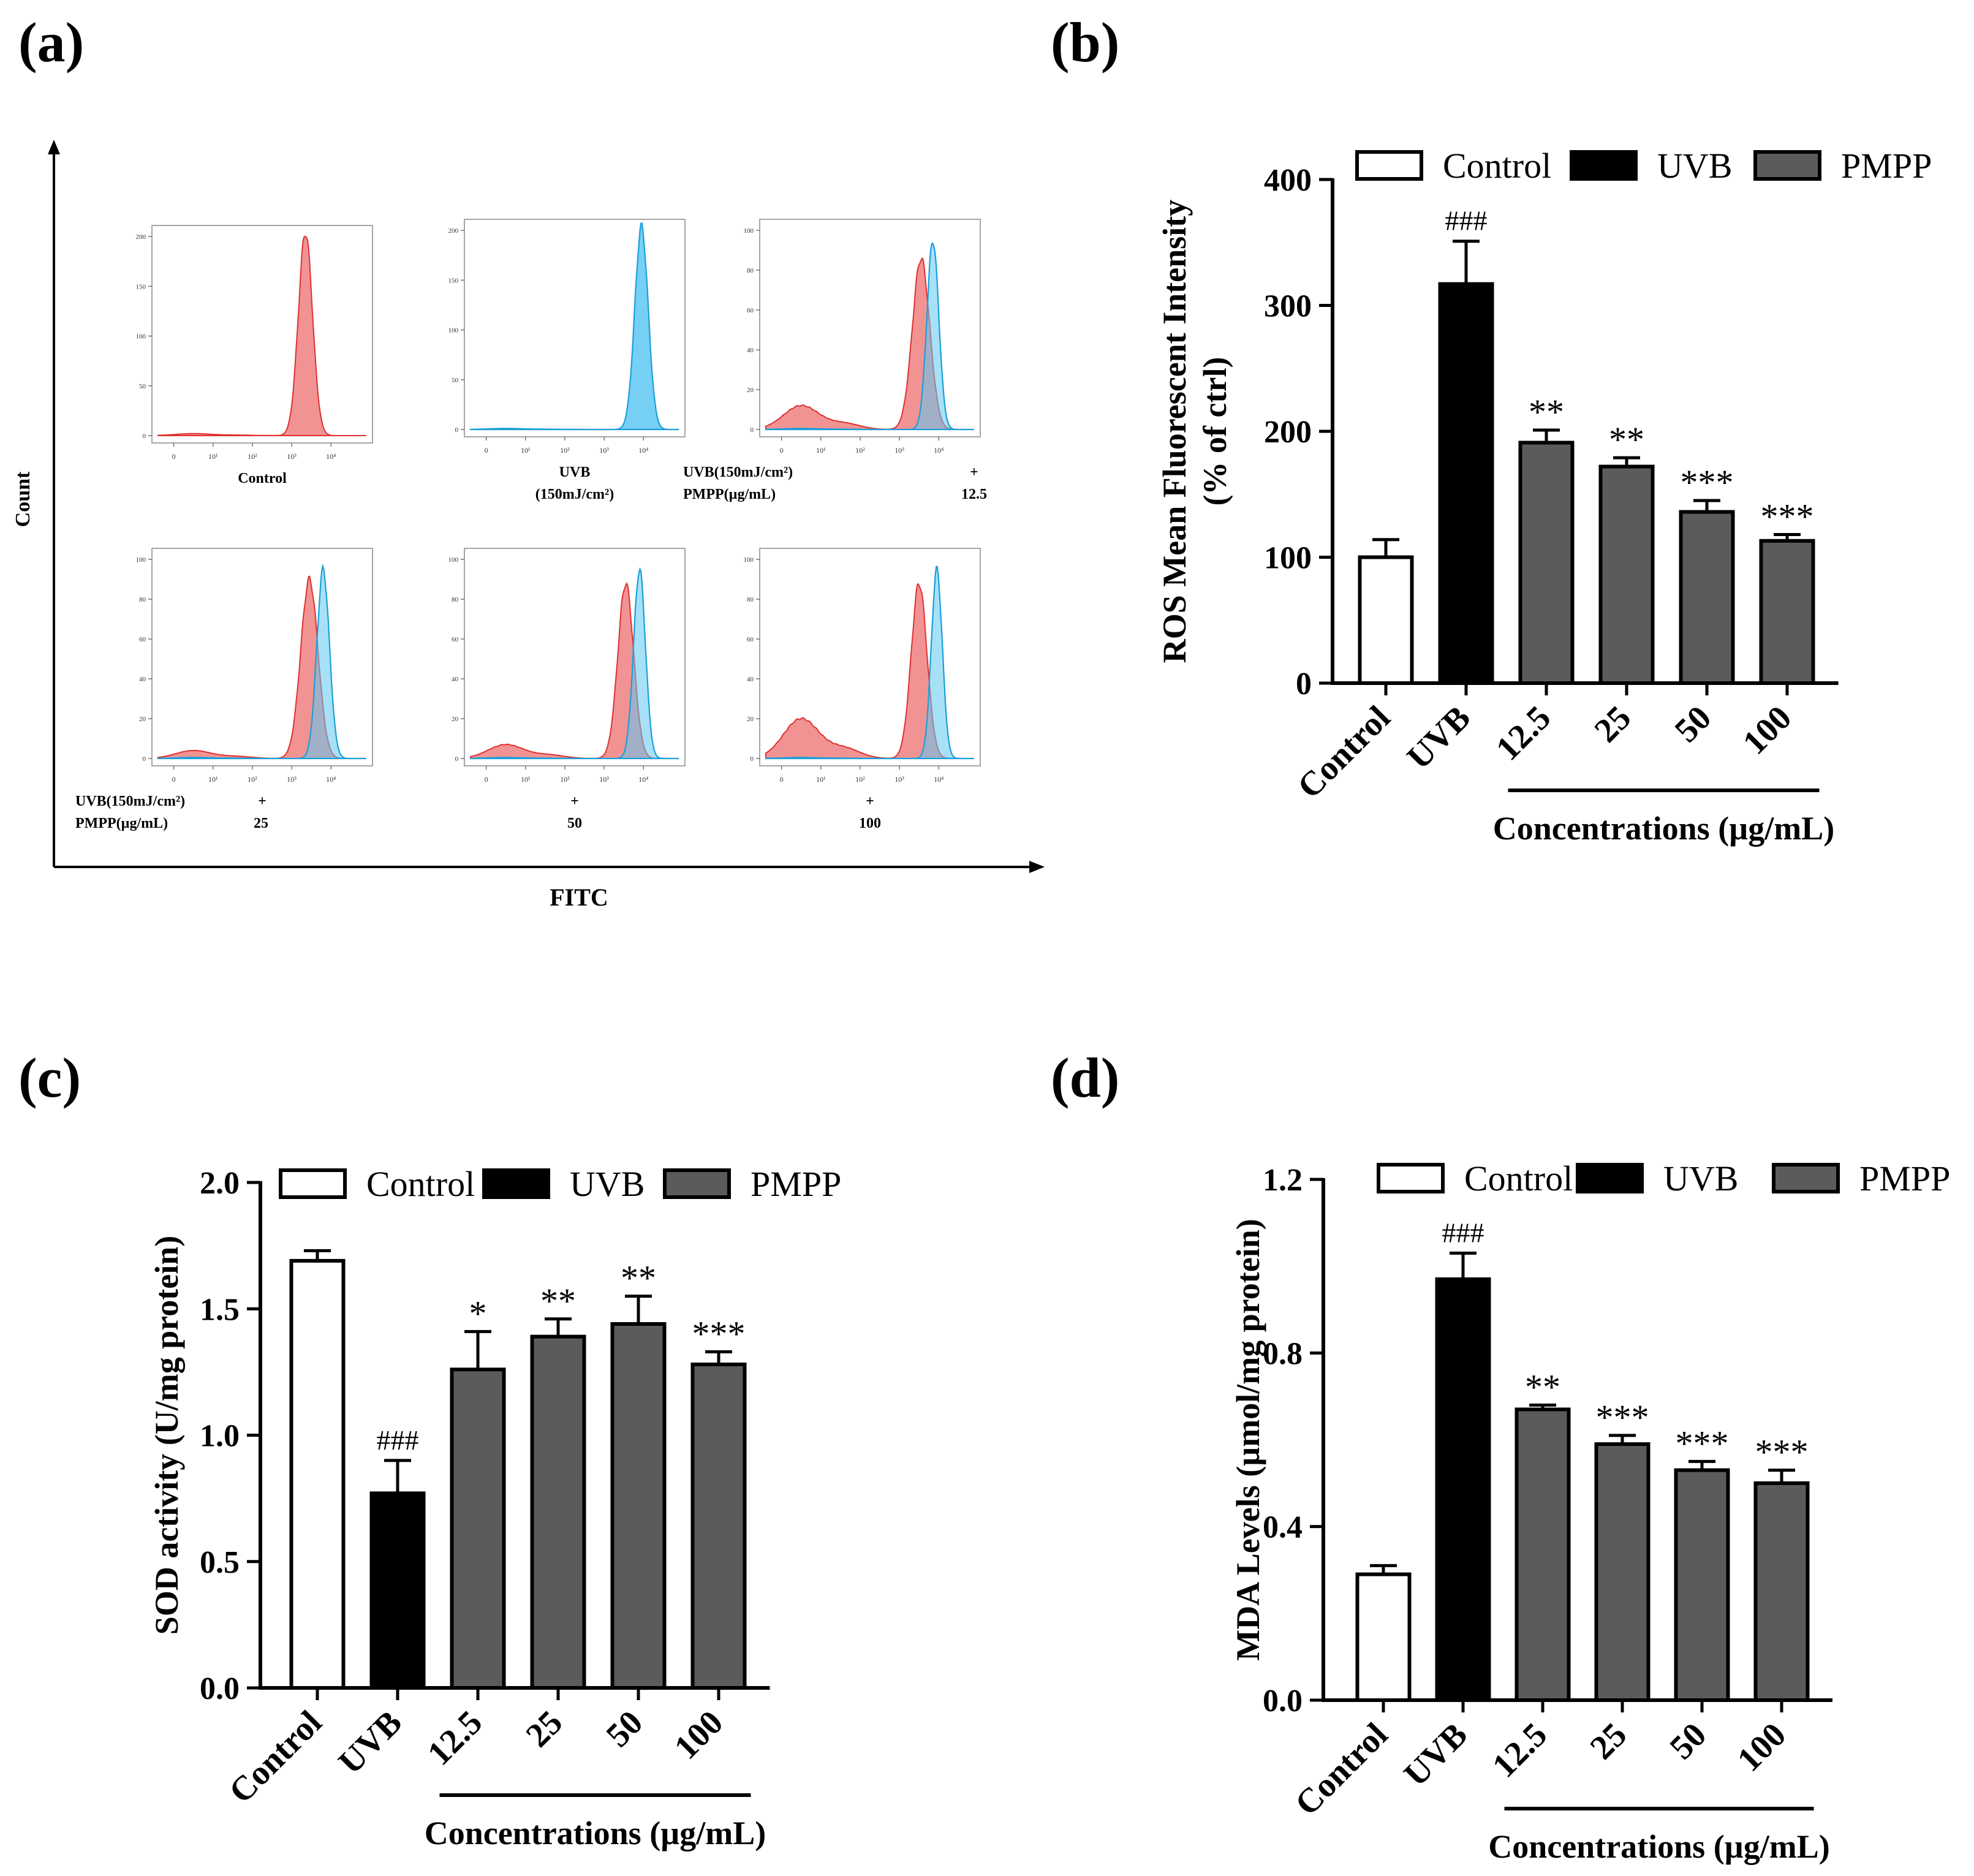  What do you see at coordinates (558, 1301) in the screenshot?
I see `significance-stars: **` at bounding box center [558, 1301].